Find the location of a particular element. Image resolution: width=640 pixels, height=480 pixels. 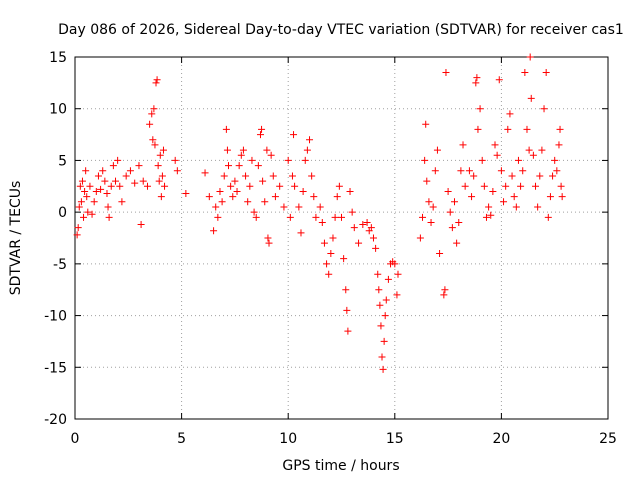

x-tick-label: 15 is located at coordinates (395, 439).